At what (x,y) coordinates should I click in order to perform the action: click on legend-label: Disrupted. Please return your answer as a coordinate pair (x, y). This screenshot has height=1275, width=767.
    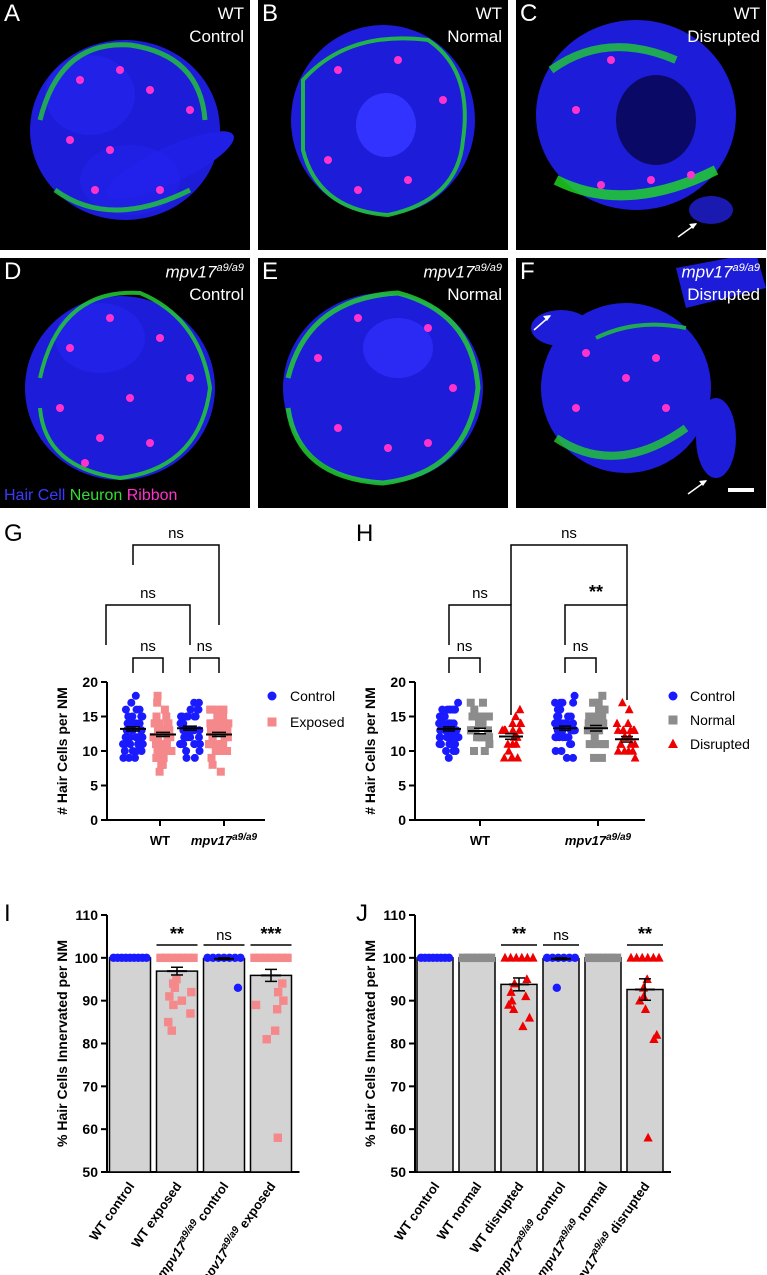
    Looking at the image, I should click on (720, 744).